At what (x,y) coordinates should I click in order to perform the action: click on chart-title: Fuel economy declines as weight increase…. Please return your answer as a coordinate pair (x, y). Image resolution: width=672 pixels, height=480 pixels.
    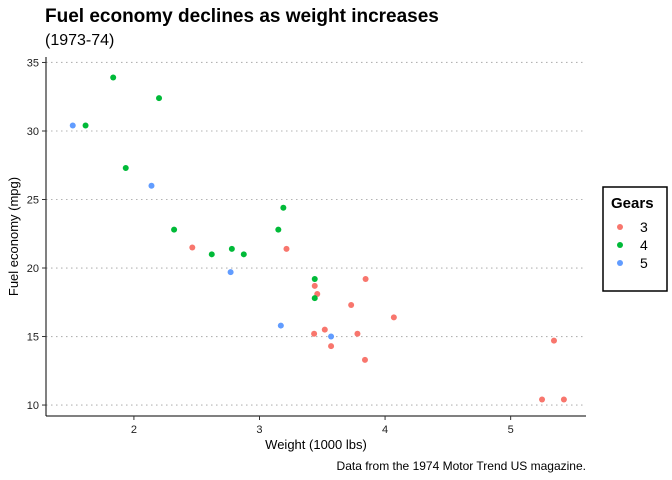
    Looking at the image, I should click on (242, 16).